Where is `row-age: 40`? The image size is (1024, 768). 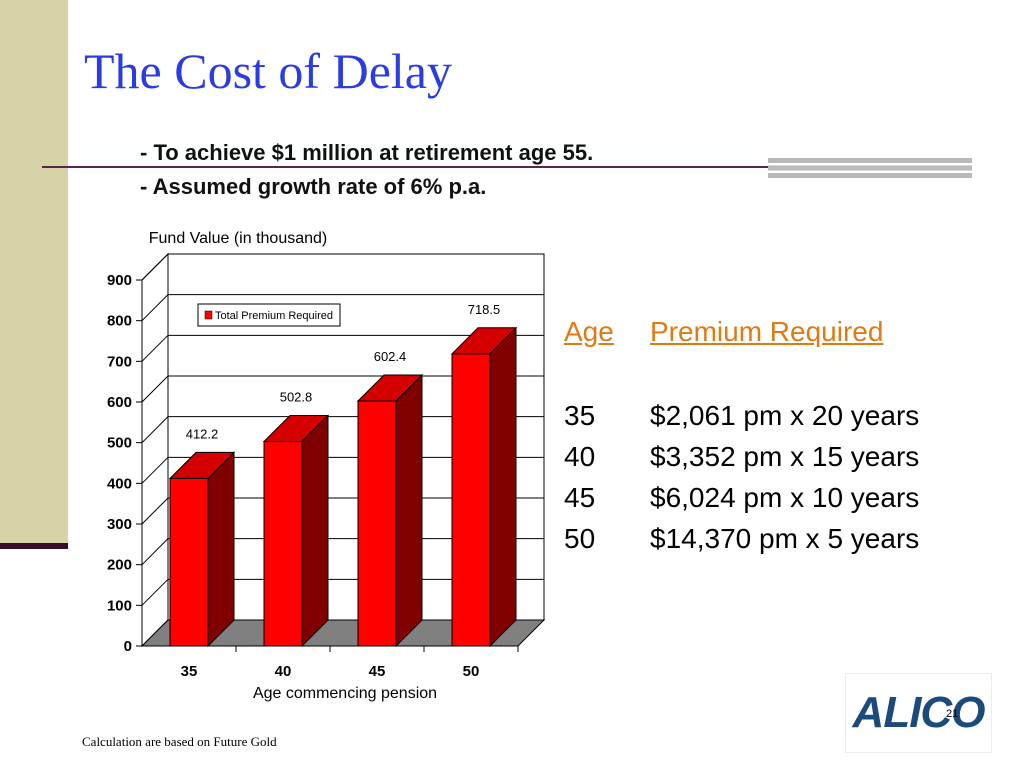
row-age: 40 is located at coordinates (580, 456).